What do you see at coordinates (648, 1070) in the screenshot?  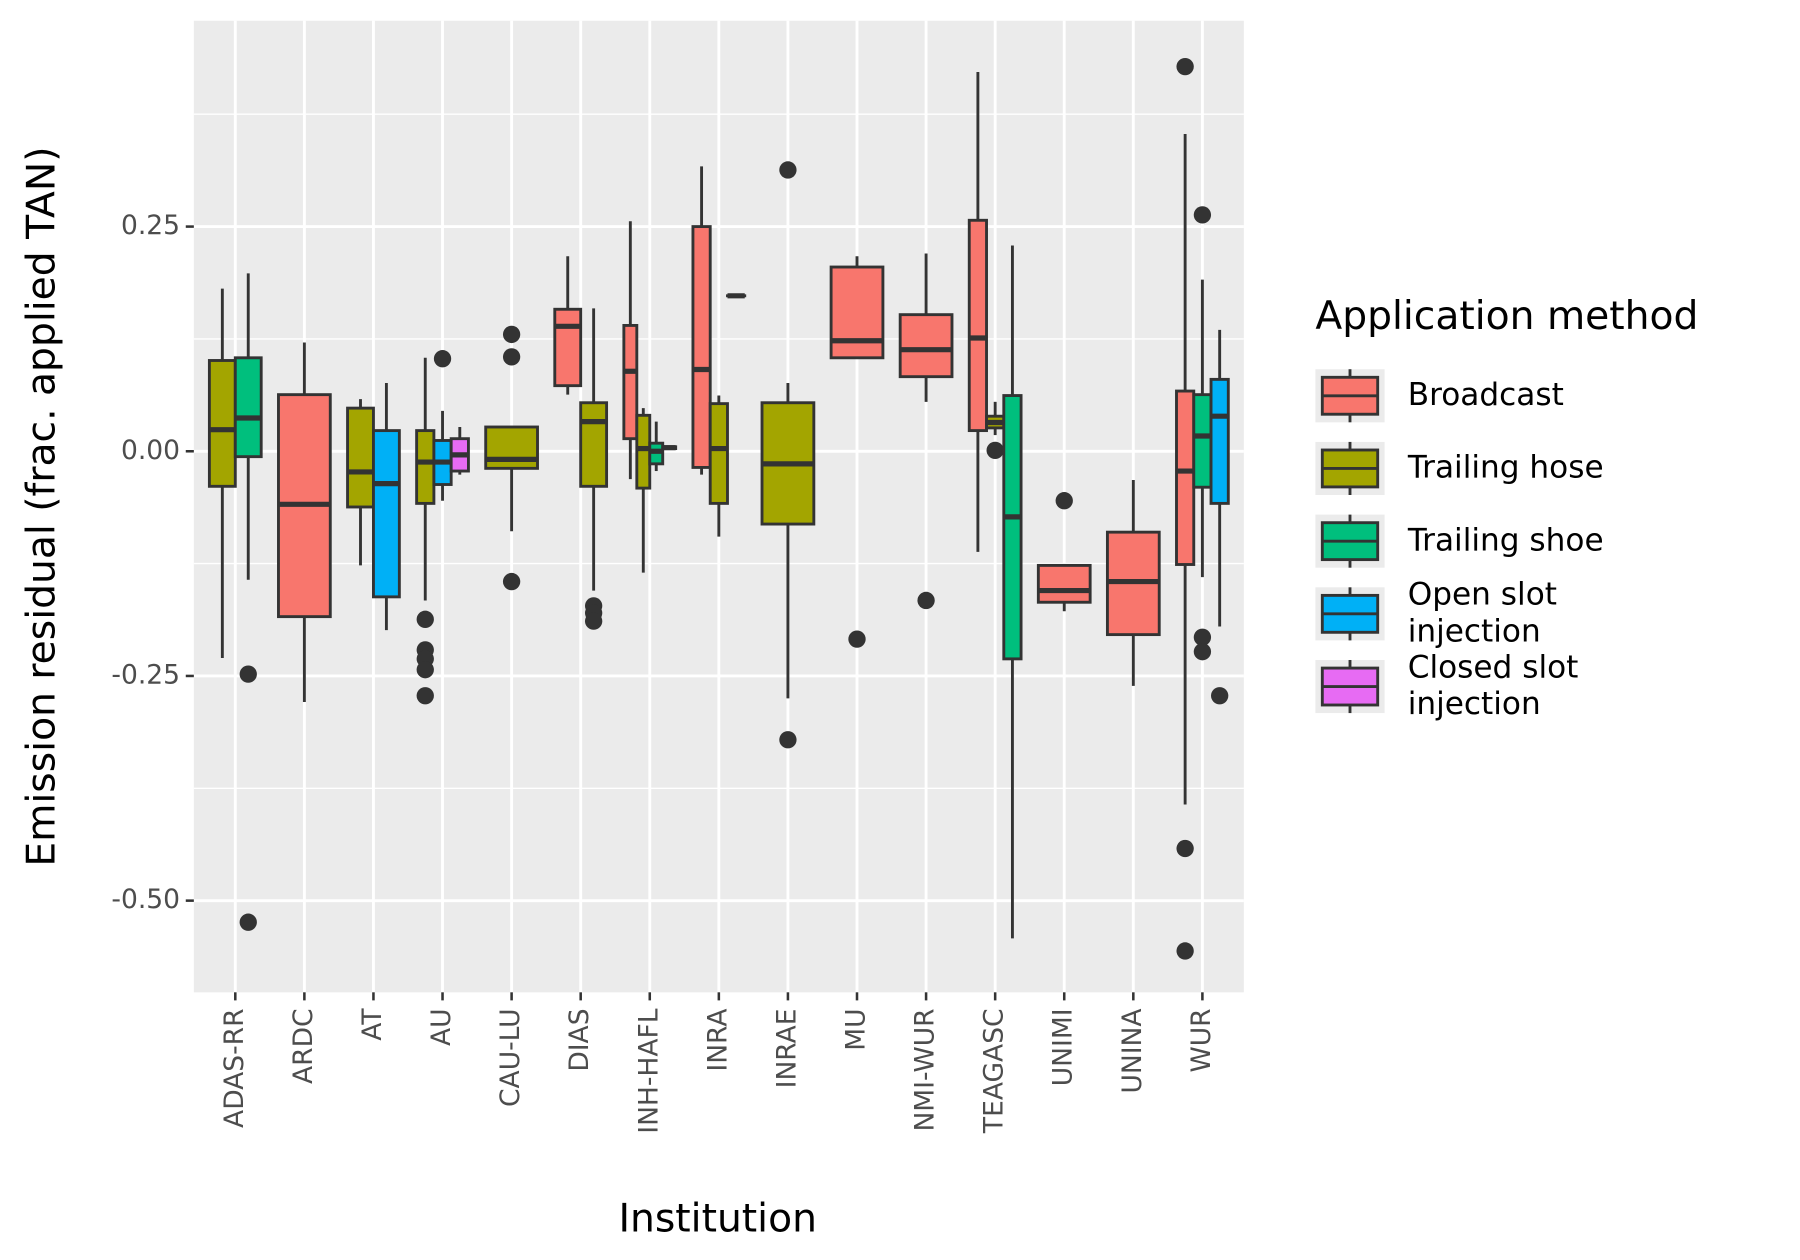 I see `x-tick-label: INH-HAFL` at bounding box center [648, 1070].